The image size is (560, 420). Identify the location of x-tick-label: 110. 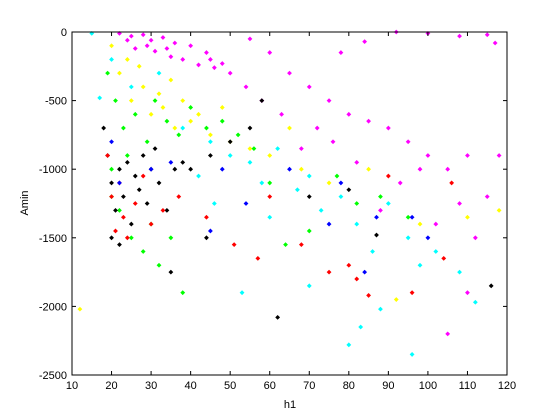
(468, 386).